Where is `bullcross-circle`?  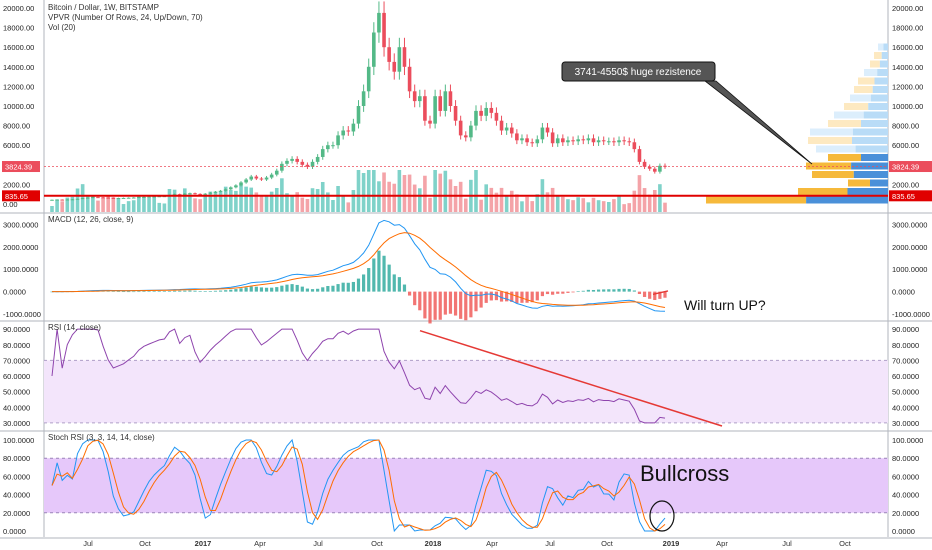
bullcross-circle is located at coordinates (662, 516).